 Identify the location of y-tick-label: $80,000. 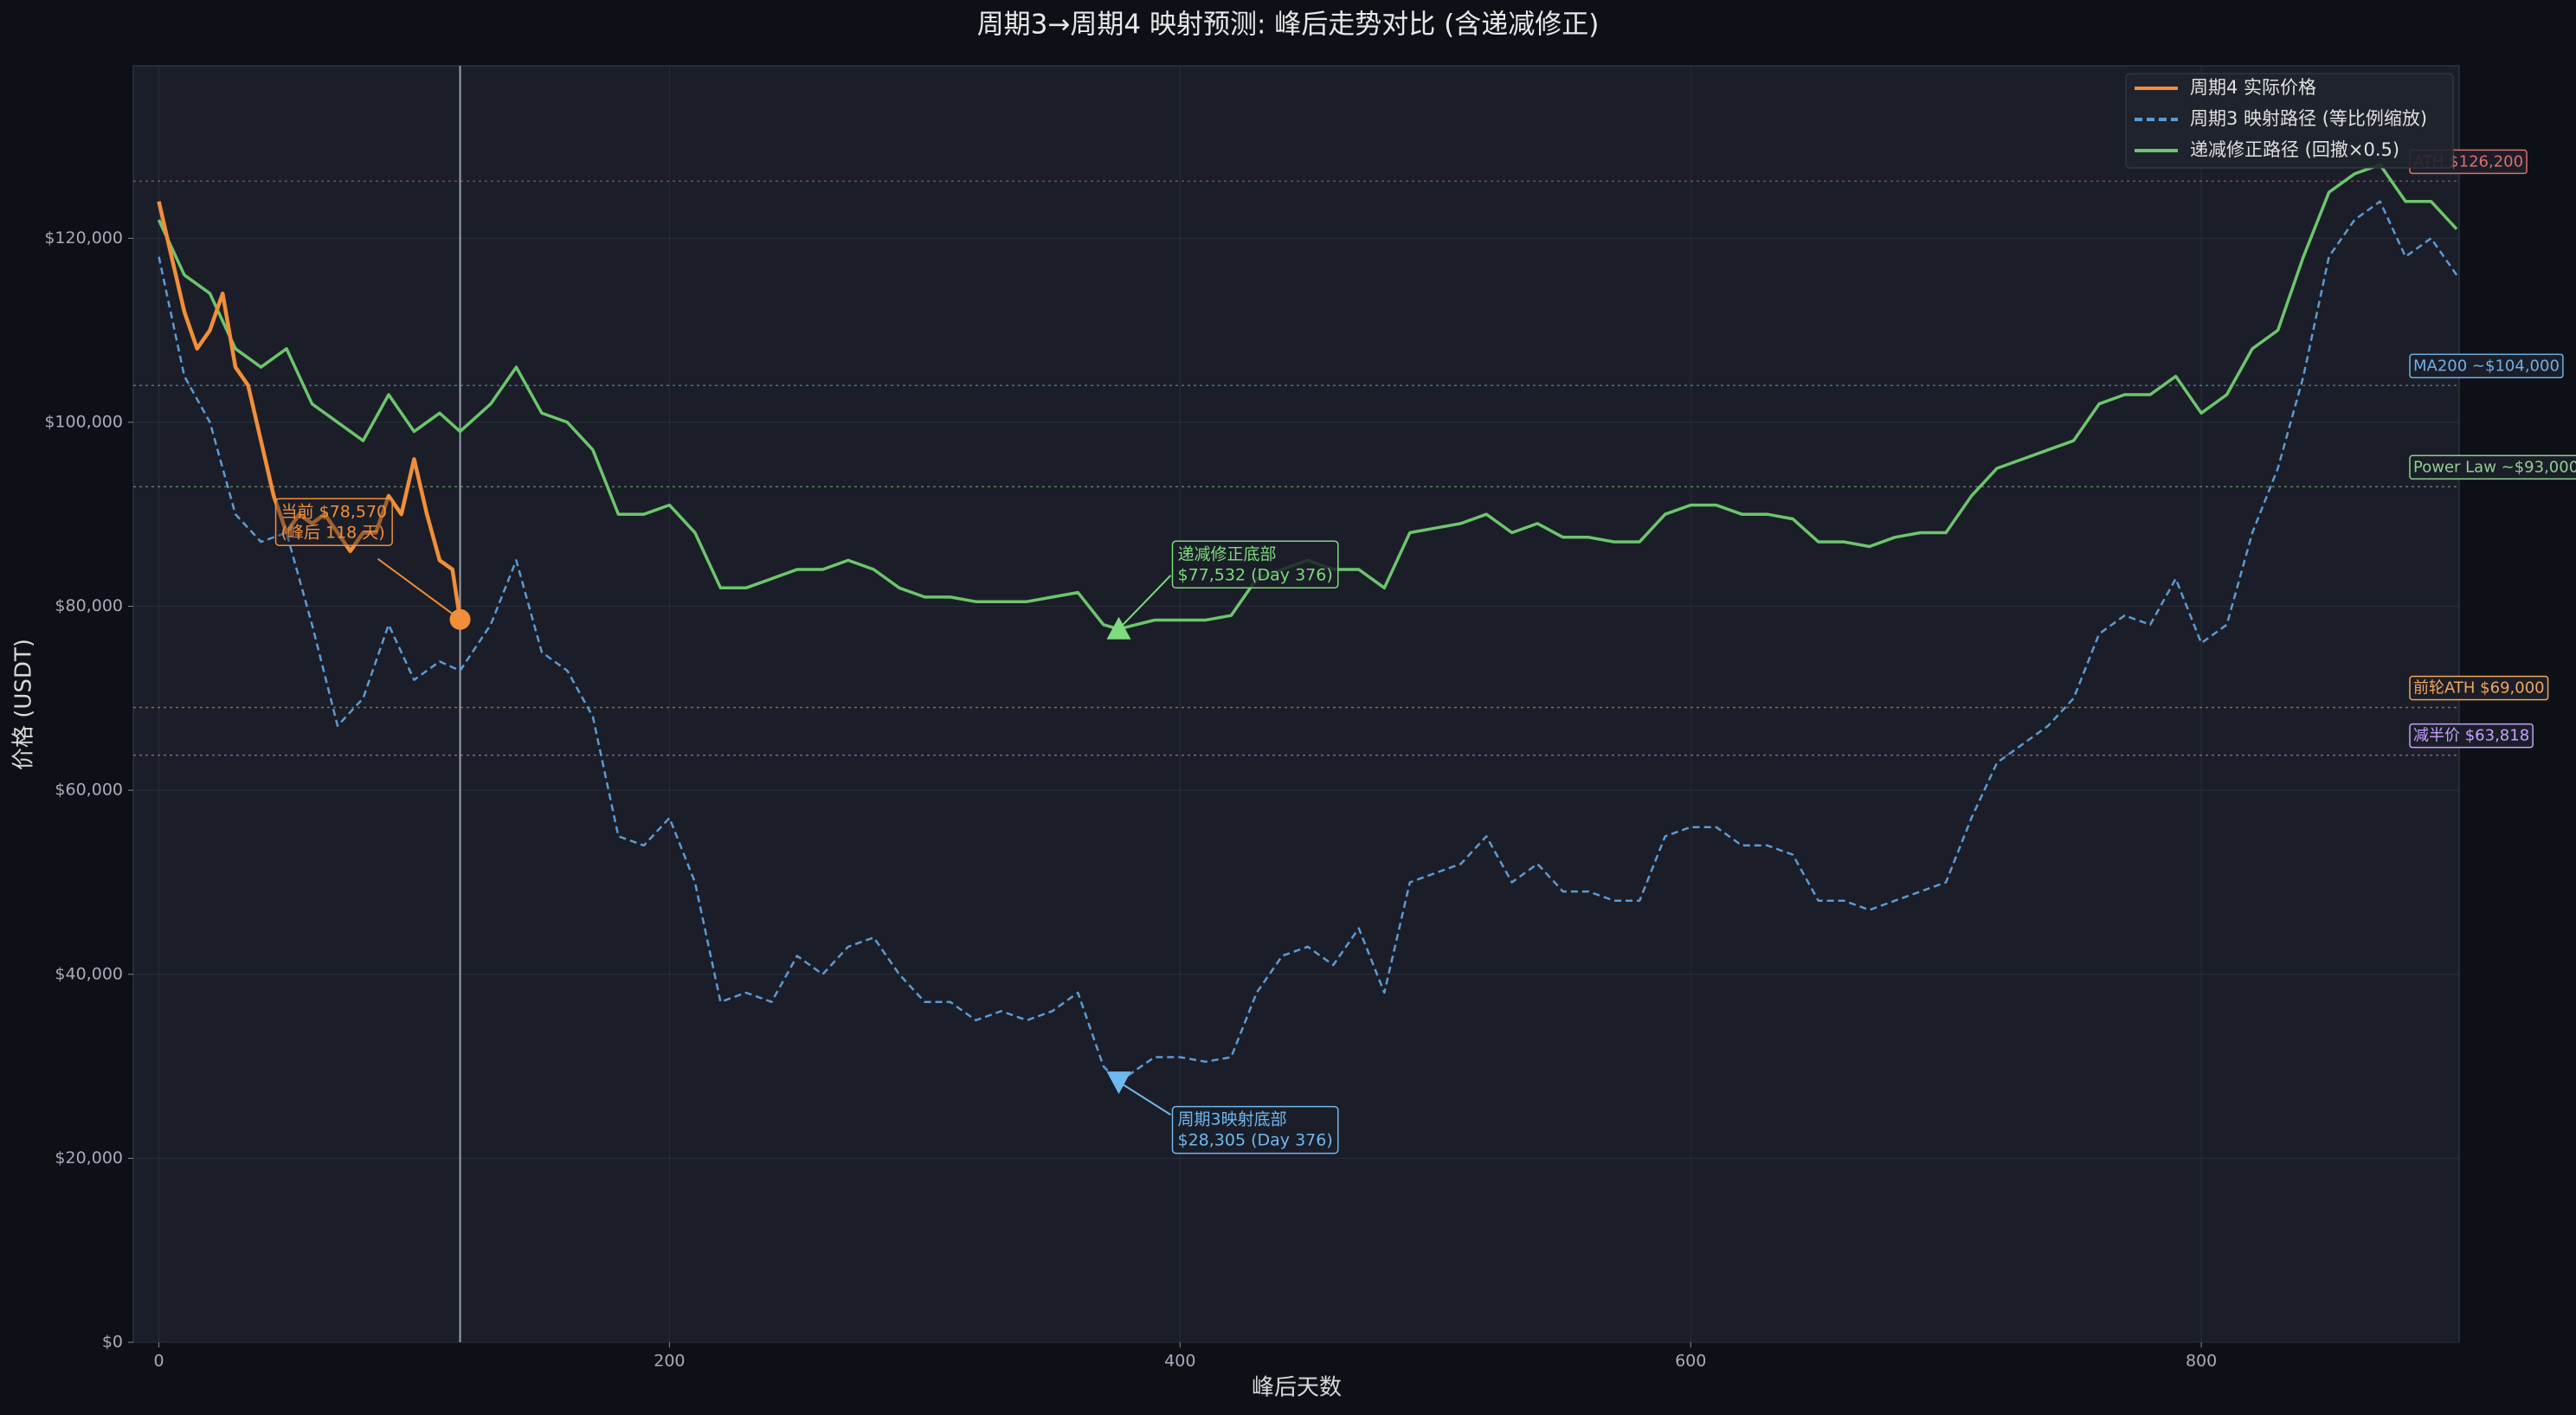
(89, 605).